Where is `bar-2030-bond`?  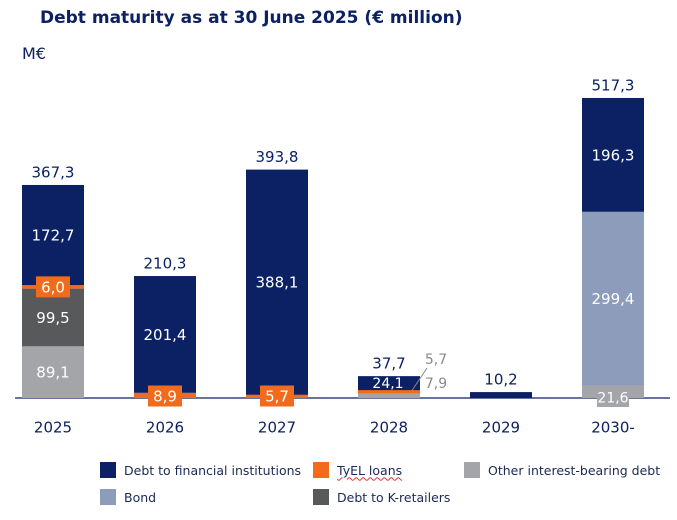
bar-2030-bond is located at coordinates (613, 298).